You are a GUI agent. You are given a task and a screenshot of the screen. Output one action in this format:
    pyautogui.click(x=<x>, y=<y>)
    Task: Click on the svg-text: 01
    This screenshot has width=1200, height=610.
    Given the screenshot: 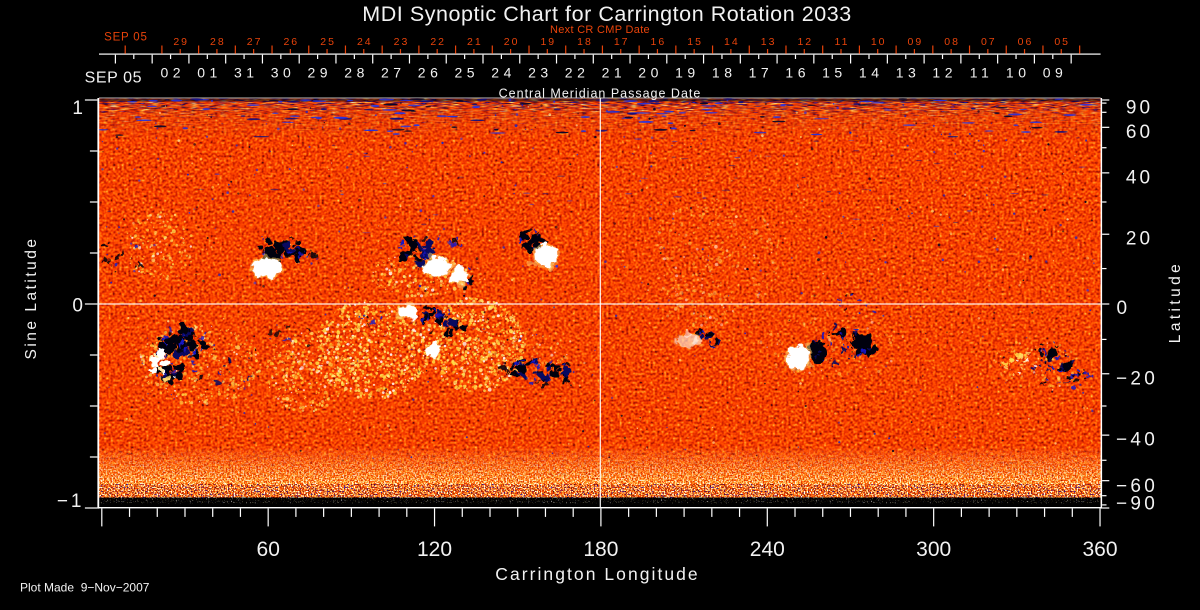 What is the action you would take?
    pyautogui.click(x=209, y=73)
    